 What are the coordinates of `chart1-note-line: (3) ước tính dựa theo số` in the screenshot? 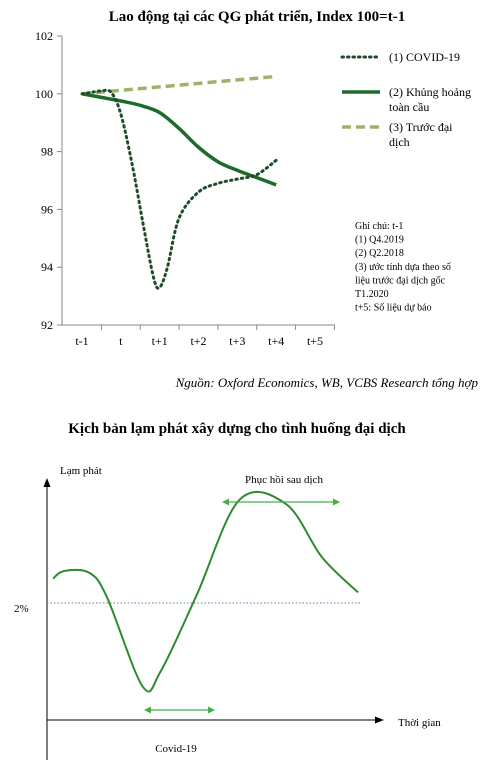 It's located at (403, 267).